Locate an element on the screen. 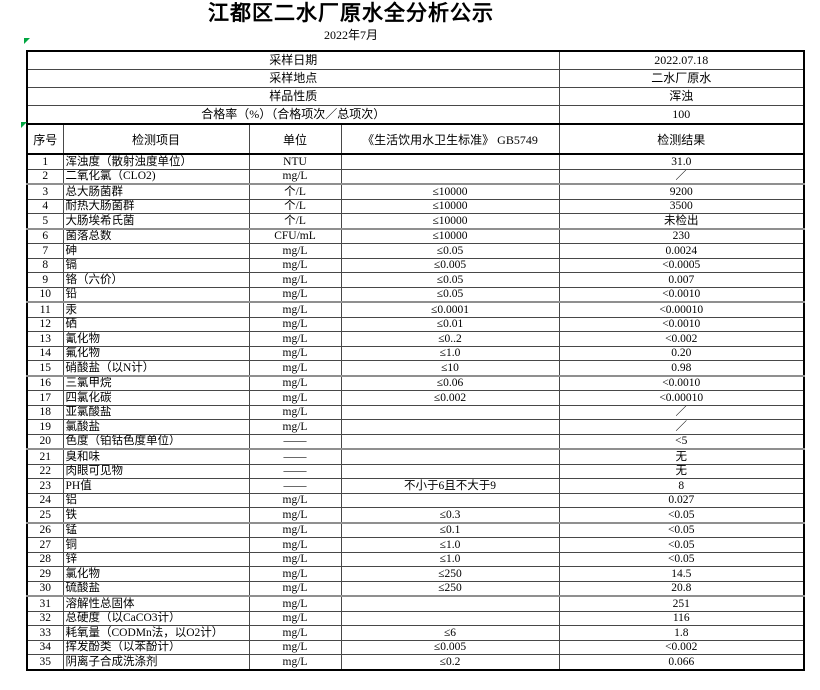 The image size is (820, 690). row-no-cell: 31 is located at coordinates (45, 603).